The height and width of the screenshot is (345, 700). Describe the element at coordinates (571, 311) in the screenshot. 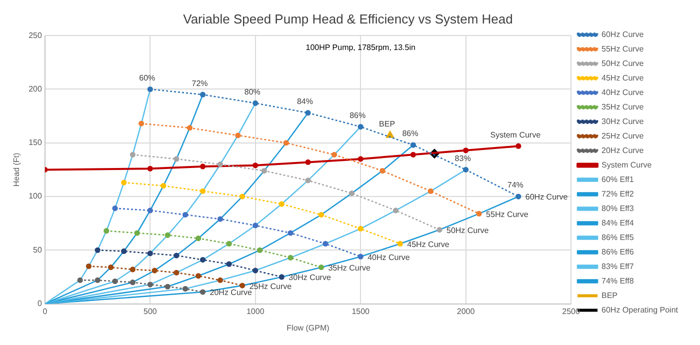

I see `x-tick-label: 2500` at that location.